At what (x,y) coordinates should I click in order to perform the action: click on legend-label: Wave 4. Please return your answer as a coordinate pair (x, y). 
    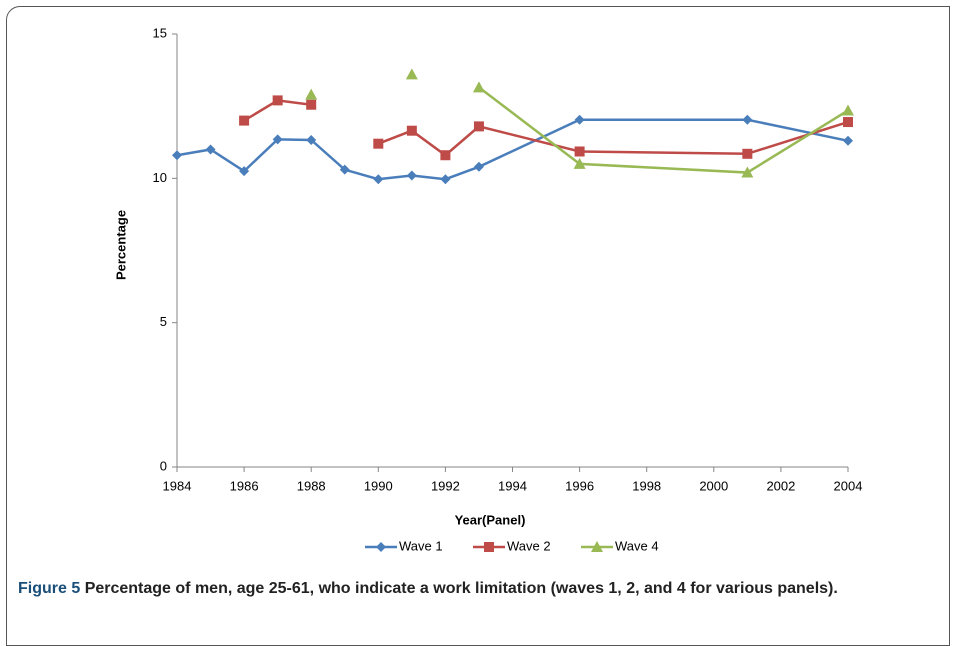
    Looking at the image, I should click on (637, 545).